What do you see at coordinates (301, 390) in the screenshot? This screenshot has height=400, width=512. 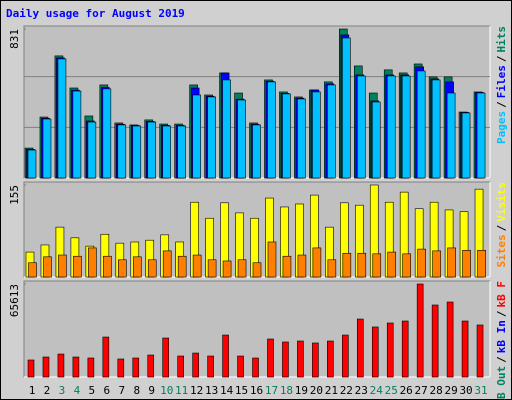 I see `x-tick-label: 19` at bounding box center [301, 390].